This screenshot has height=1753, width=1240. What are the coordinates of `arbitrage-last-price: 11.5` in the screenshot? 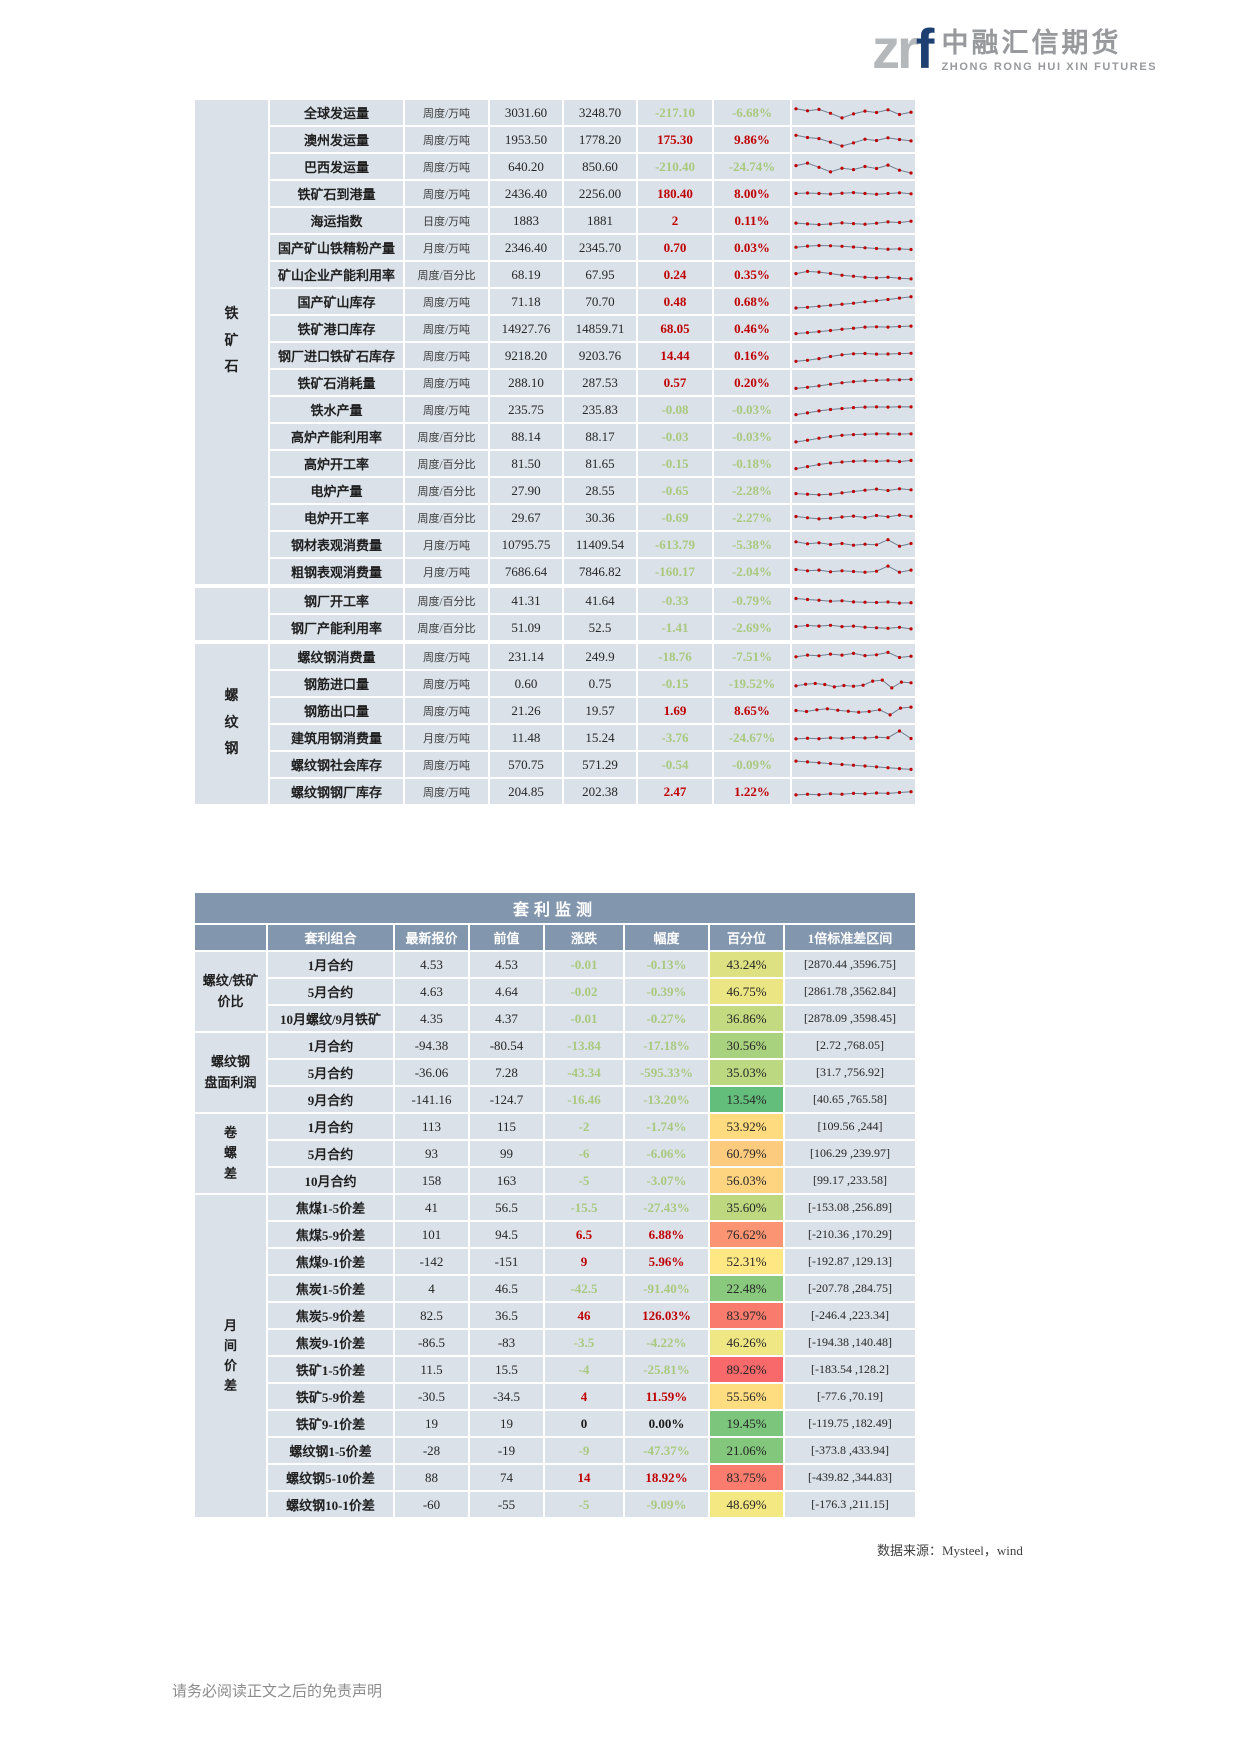 It's located at (431, 1369).